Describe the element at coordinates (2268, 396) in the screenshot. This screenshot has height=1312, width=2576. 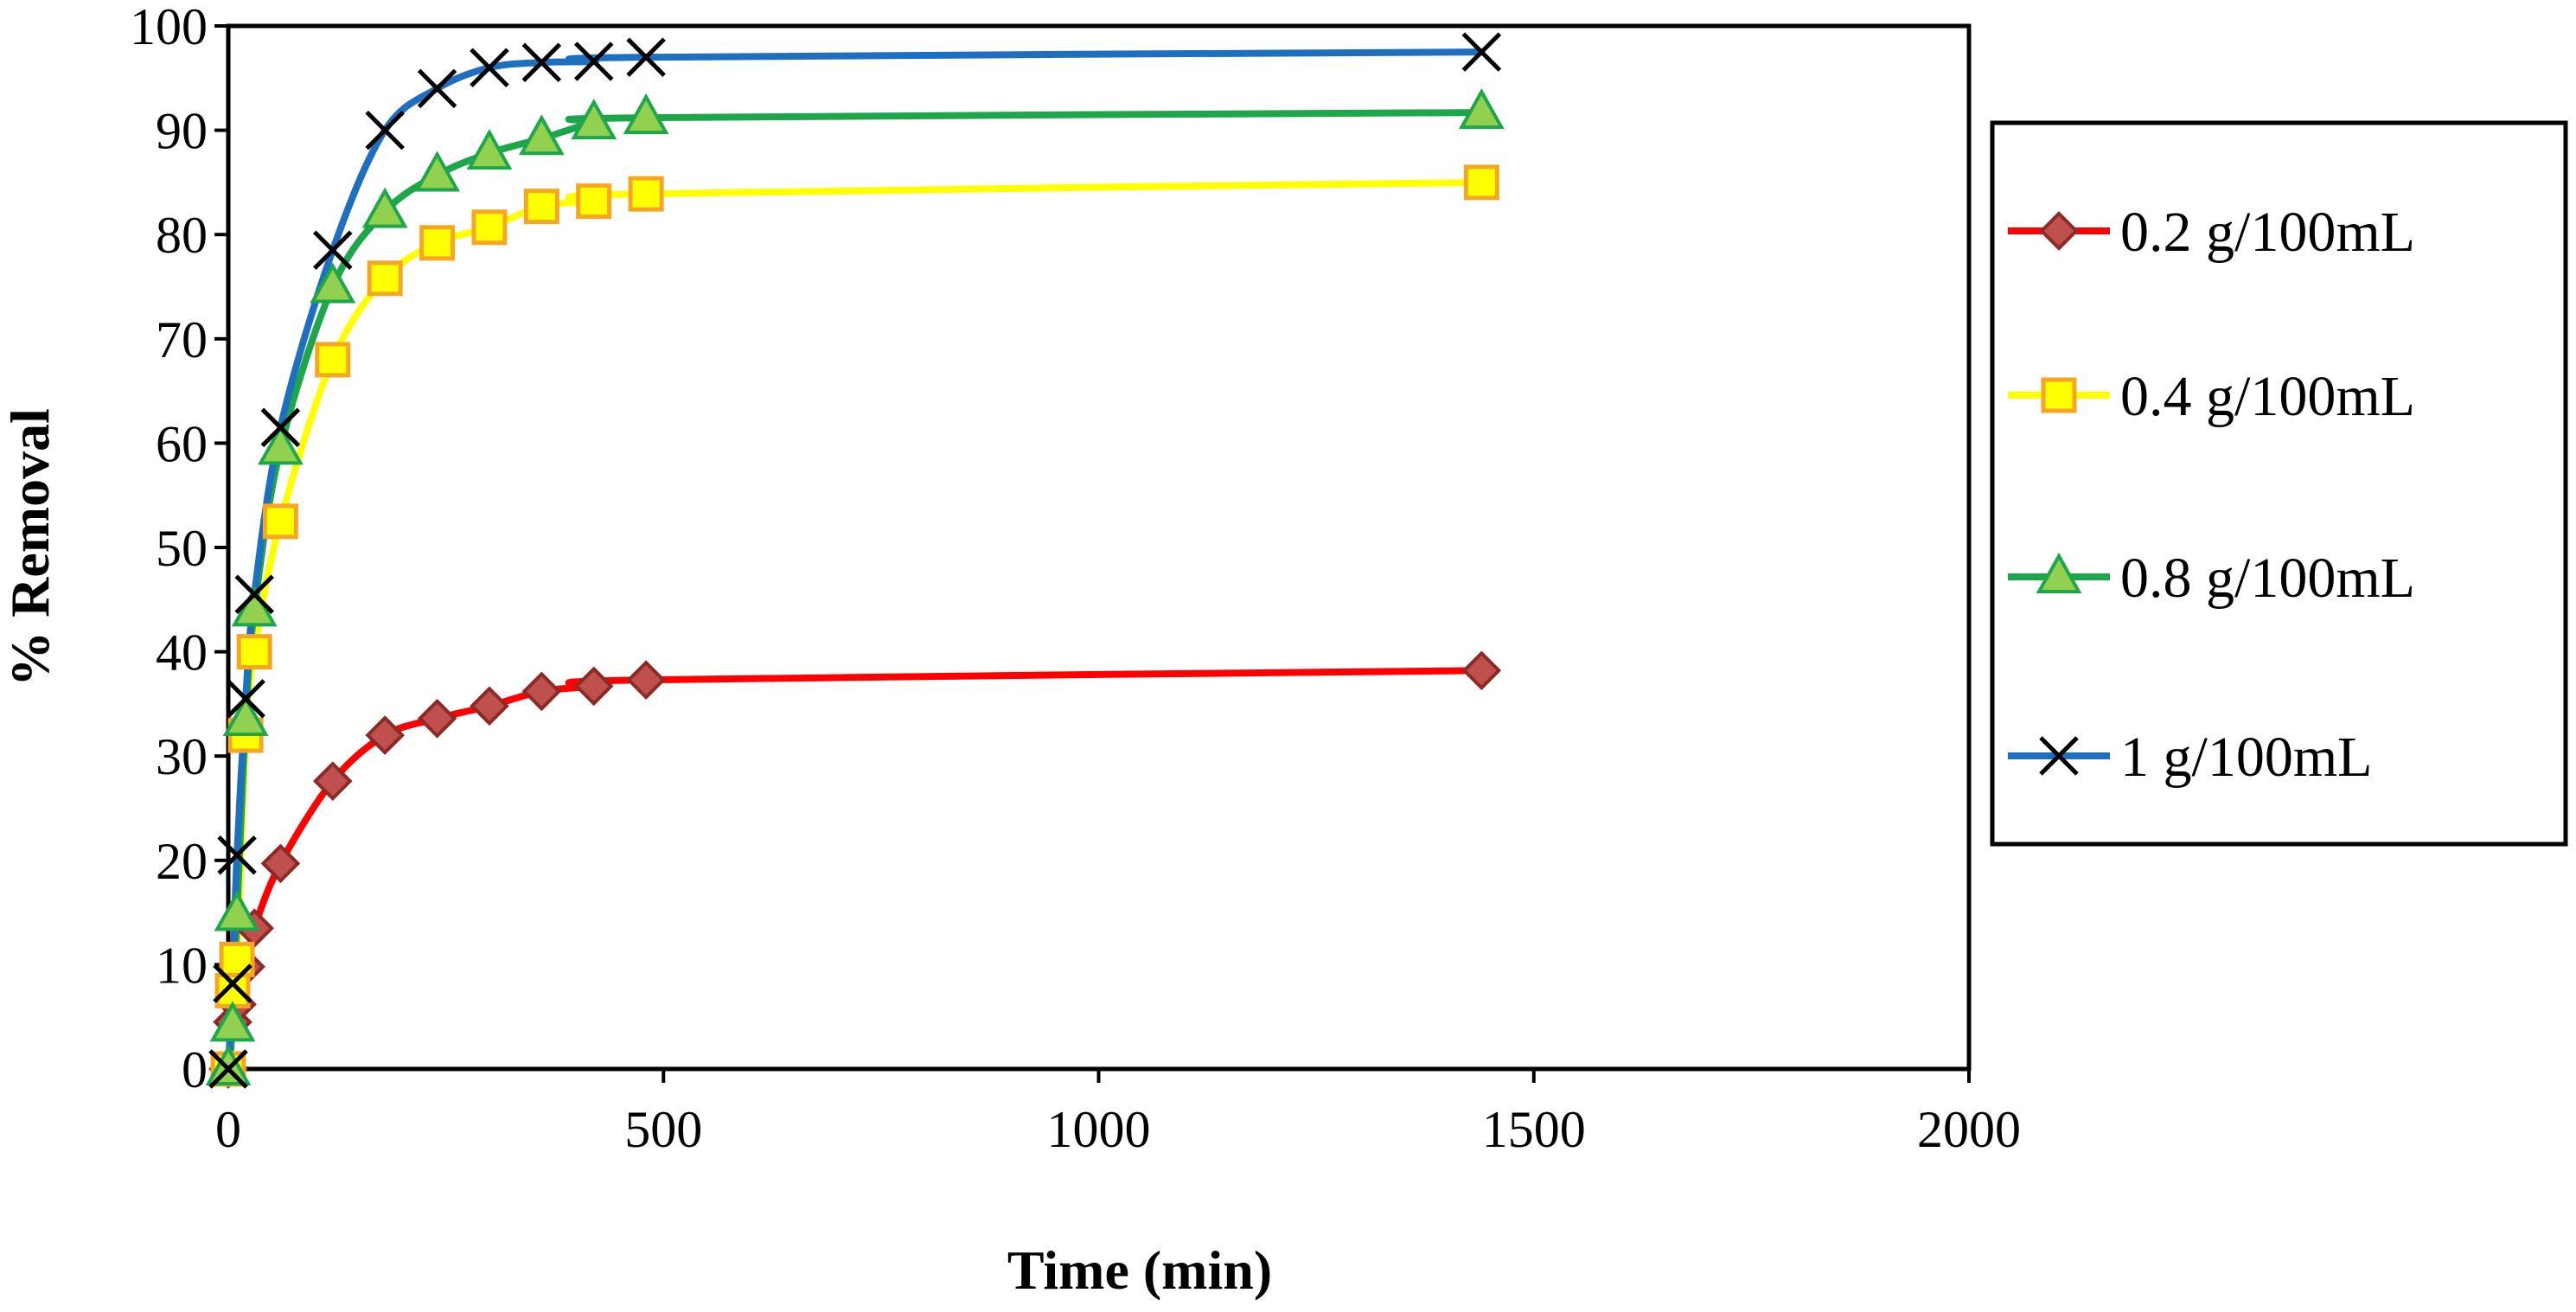
I see `legend-label-2: 0.4 g/100mL` at that location.